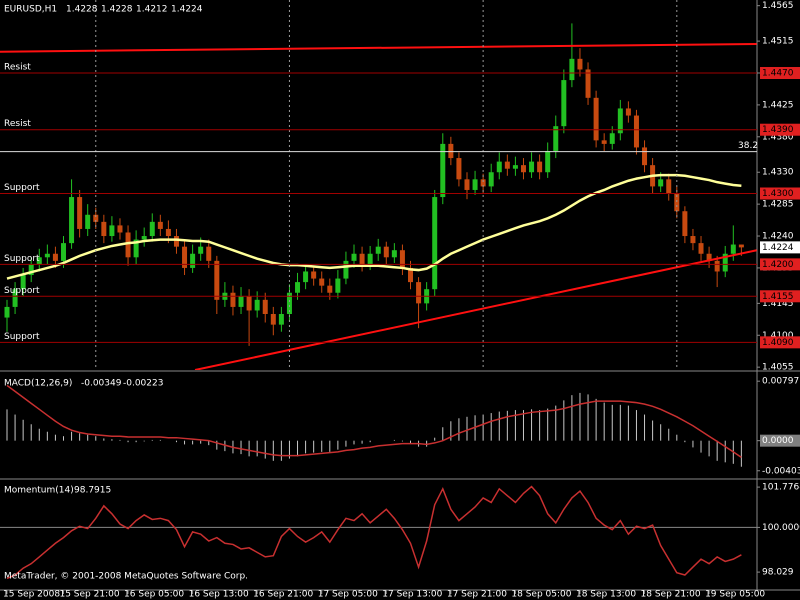  What do you see at coordinates (778, 265) in the screenshot?
I see `level-price-label: 1.4200` at bounding box center [778, 265].